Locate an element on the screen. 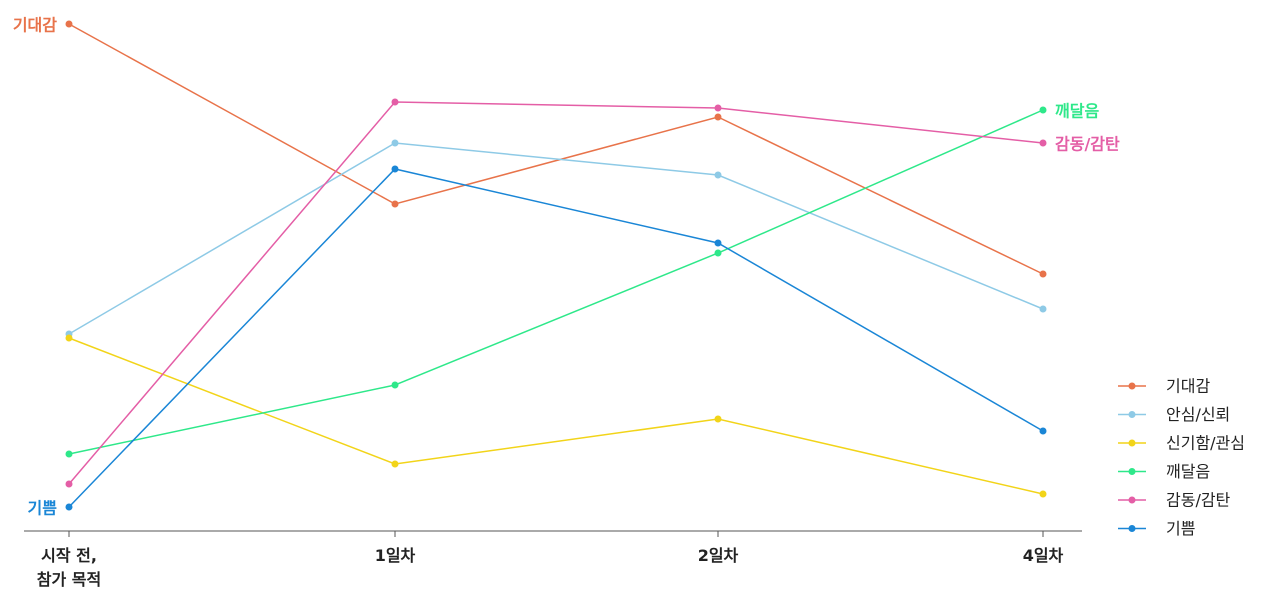  legend-label: 감동/감탄 is located at coordinates (1198, 500).